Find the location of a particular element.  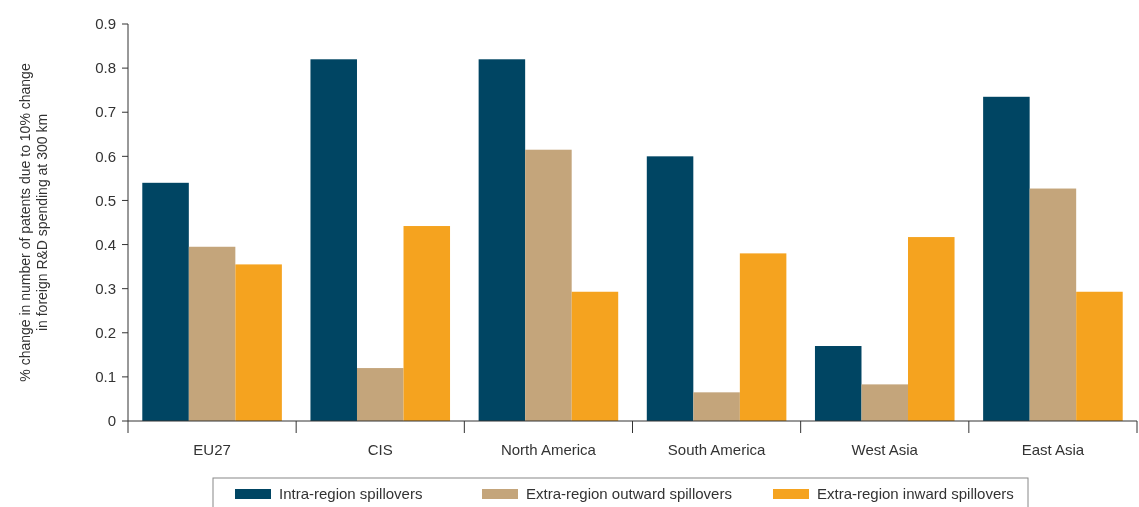

y-tick-label: 0.7 is located at coordinates (105, 112).